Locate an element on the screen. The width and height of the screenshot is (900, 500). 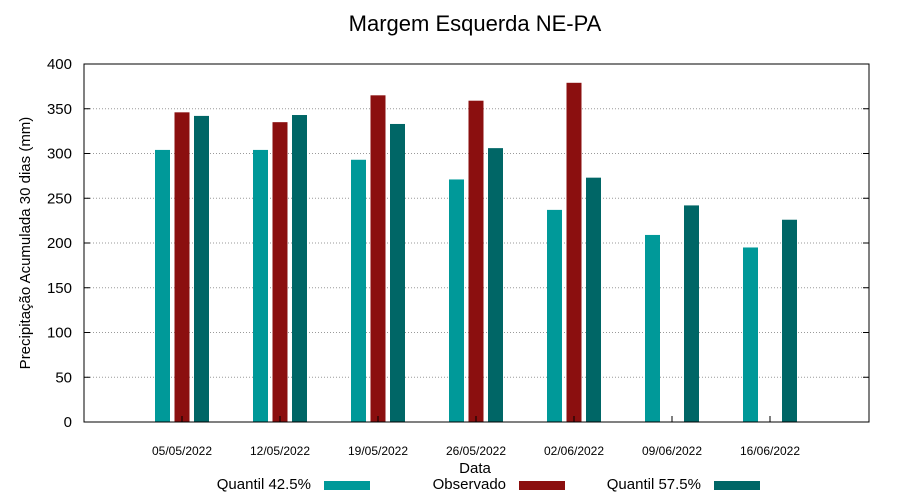
y-tick-label: 250 is located at coordinates (59, 198).